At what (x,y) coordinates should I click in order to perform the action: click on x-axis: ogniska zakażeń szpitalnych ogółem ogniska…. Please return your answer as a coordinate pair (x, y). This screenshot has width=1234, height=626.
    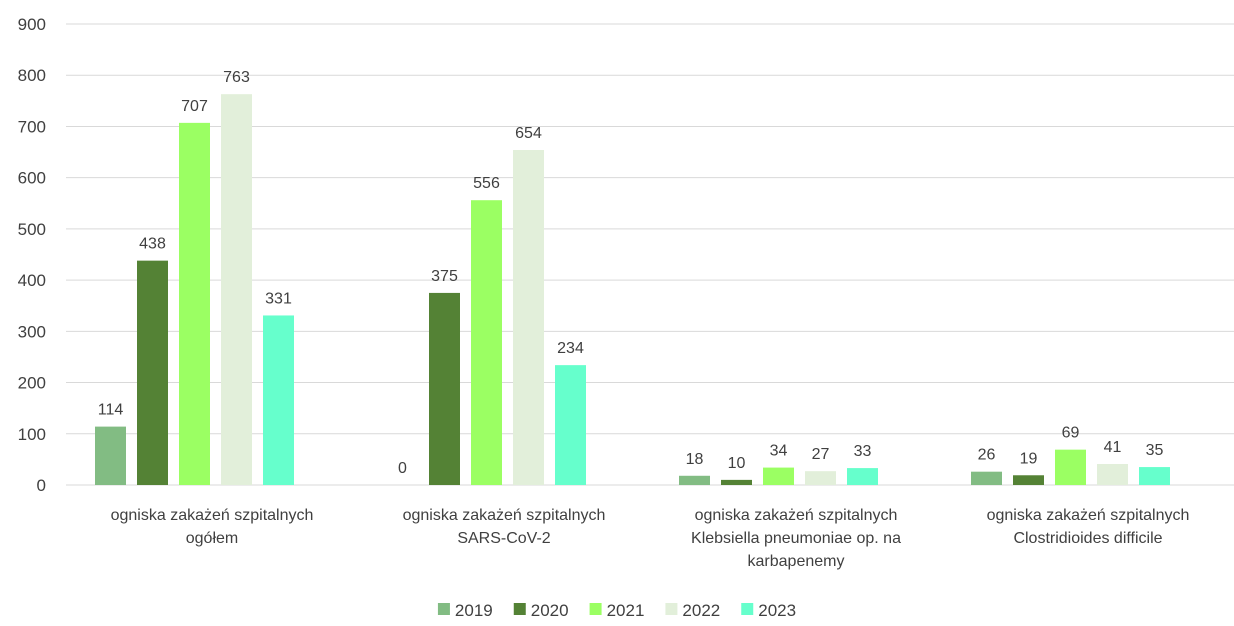
    Looking at the image, I should click on (650, 538).